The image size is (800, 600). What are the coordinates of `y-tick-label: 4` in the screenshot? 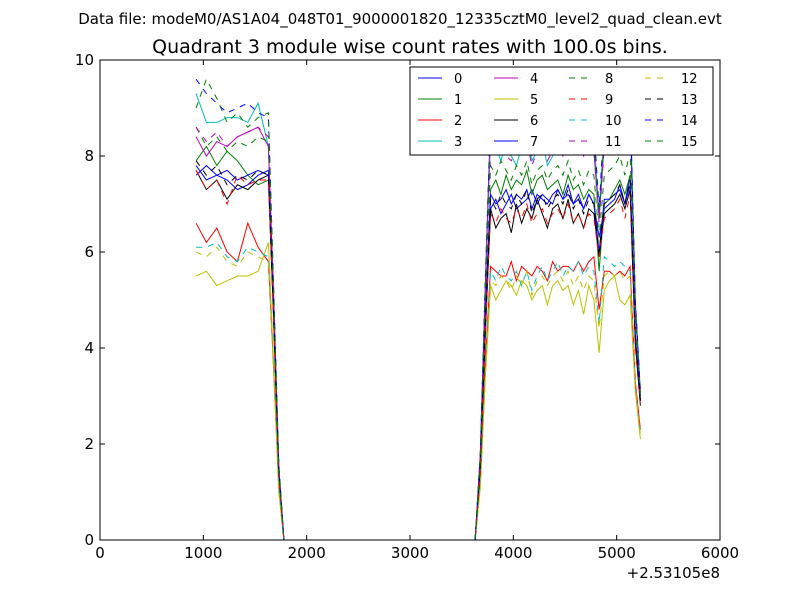 It's located at (89, 348).